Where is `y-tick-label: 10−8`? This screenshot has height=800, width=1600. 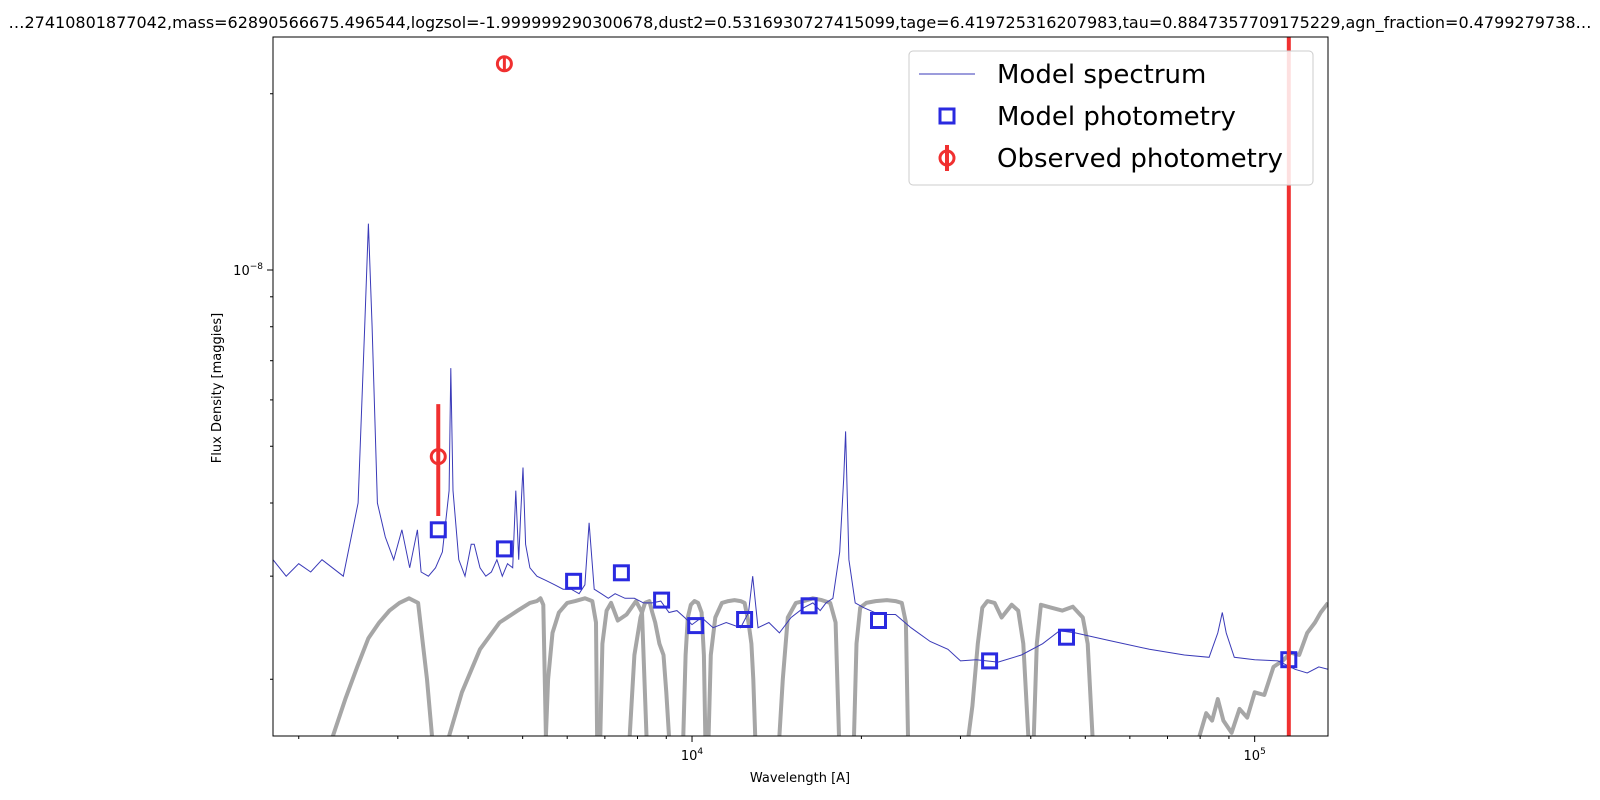 y-tick-label: 10−8 is located at coordinates (248, 270).